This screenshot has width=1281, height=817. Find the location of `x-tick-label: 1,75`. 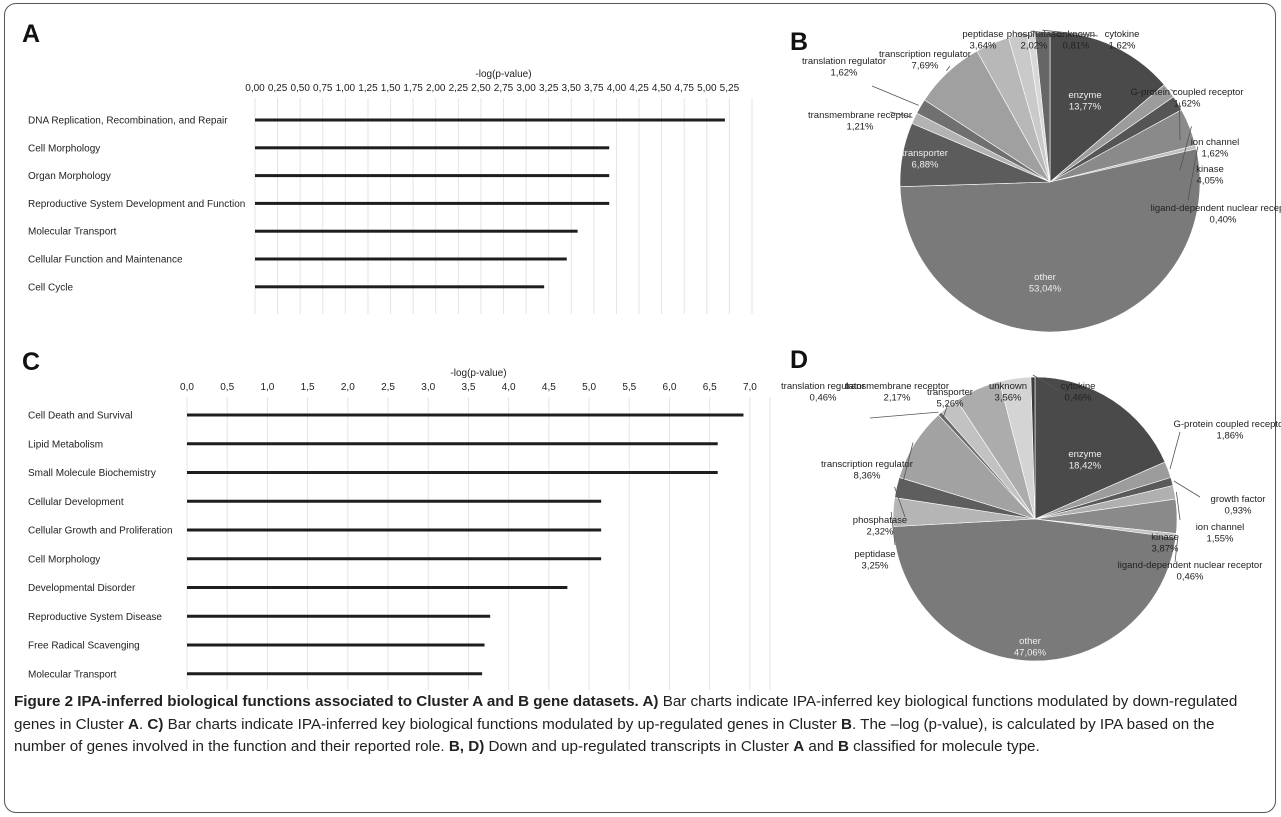

x-tick-label: 1,75 is located at coordinates (413, 88).